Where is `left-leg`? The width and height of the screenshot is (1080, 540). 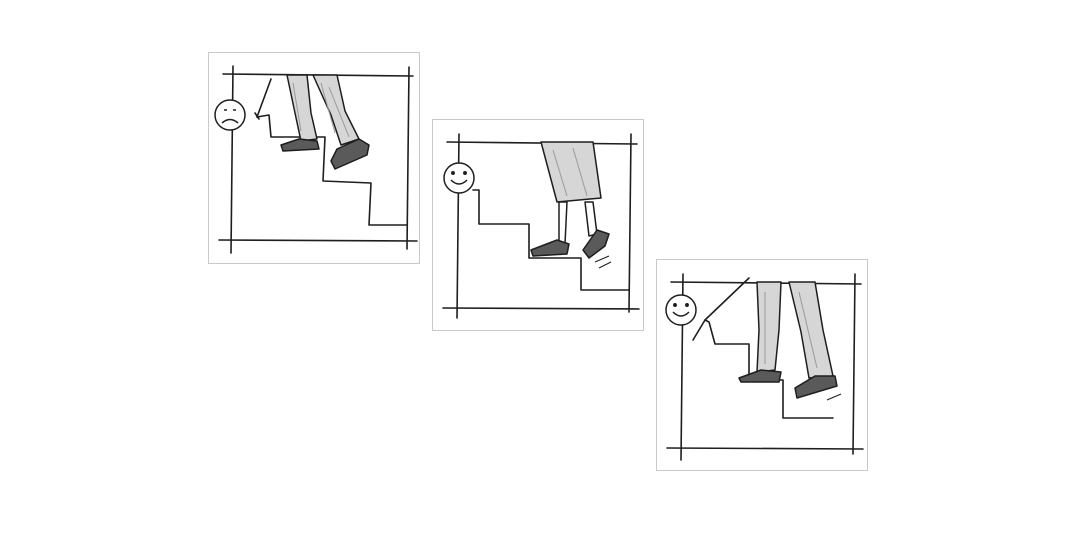
left-leg is located at coordinates (563, 223).